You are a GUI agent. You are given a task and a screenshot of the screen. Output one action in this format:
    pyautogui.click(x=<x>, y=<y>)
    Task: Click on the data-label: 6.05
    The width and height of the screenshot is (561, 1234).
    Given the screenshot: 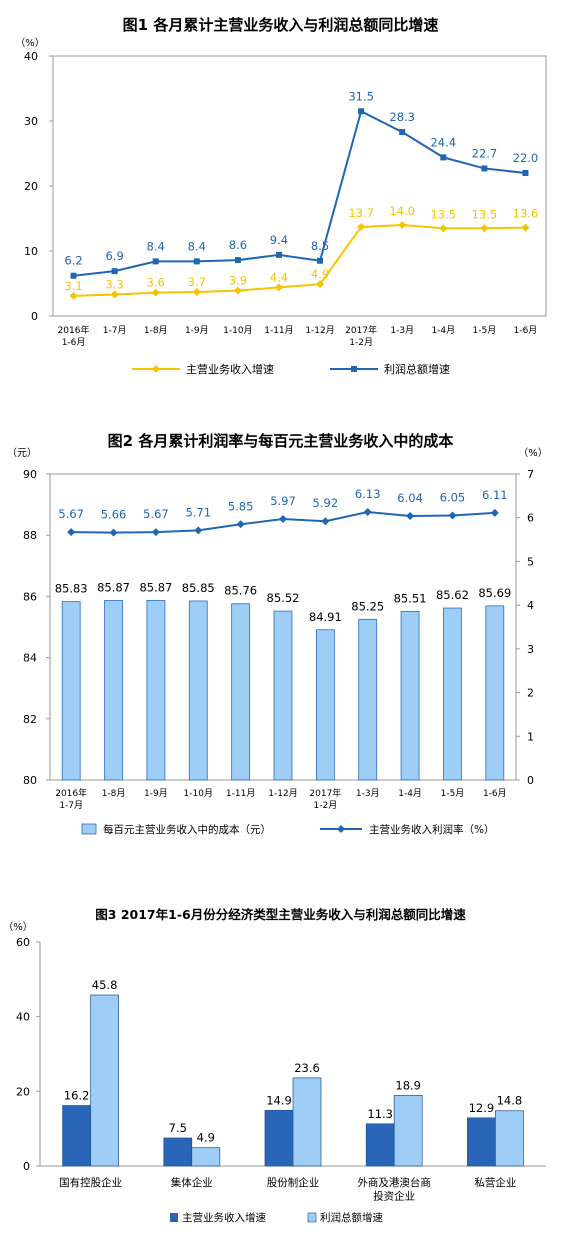 What is the action you would take?
    pyautogui.click(x=453, y=498)
    